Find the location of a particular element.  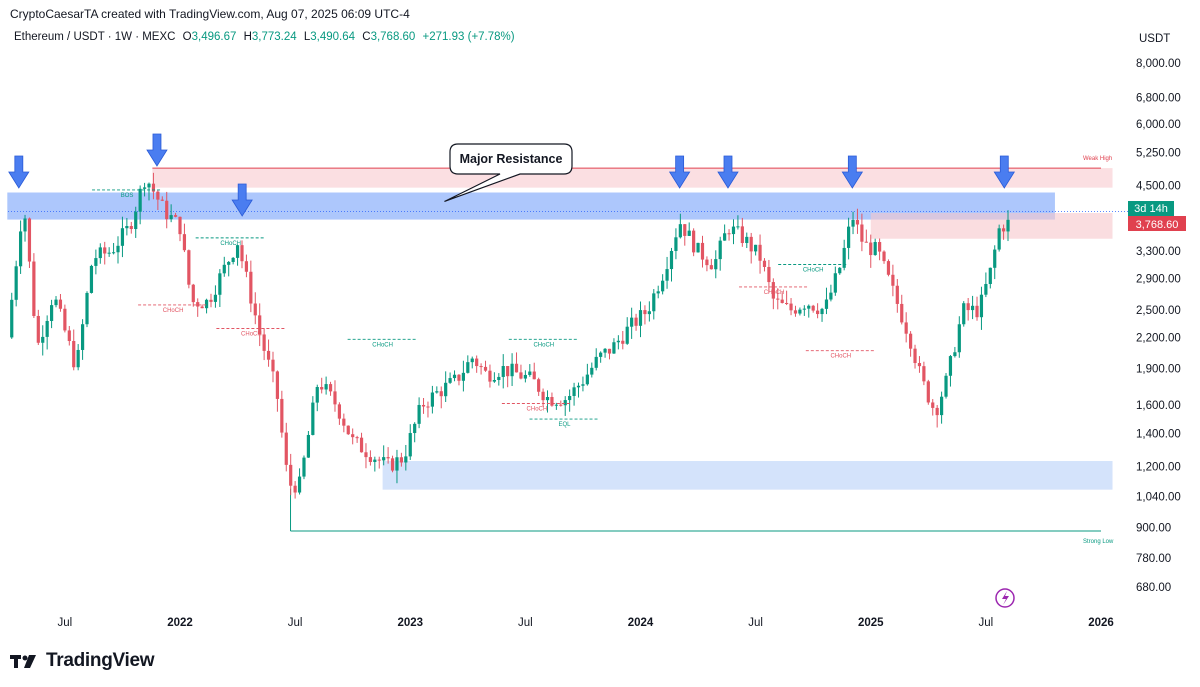

demand-zone is located at coordinates (747, 475).